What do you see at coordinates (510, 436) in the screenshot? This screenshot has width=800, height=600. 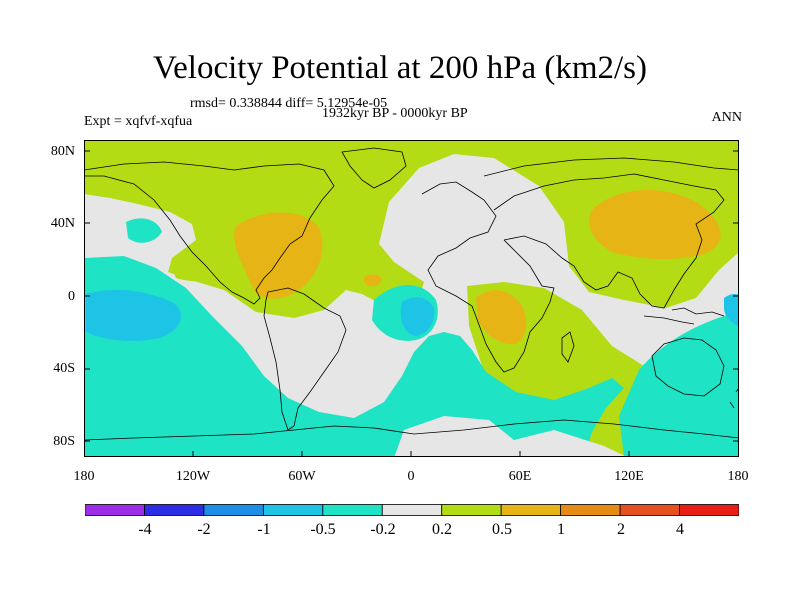 I see `neutral-band-south` at bounding box center [510, 436].